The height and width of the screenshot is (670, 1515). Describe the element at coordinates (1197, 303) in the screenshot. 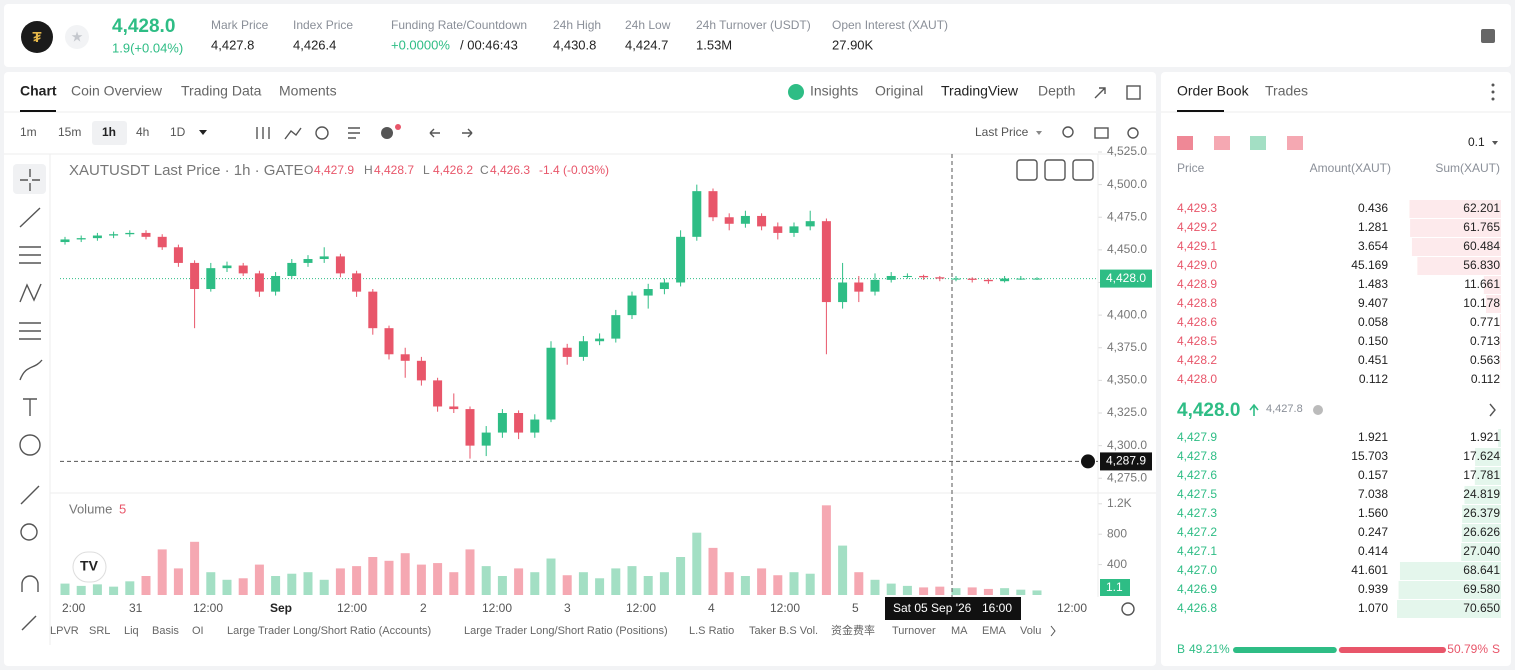

I see `book-price: 4,428.8` at that location.